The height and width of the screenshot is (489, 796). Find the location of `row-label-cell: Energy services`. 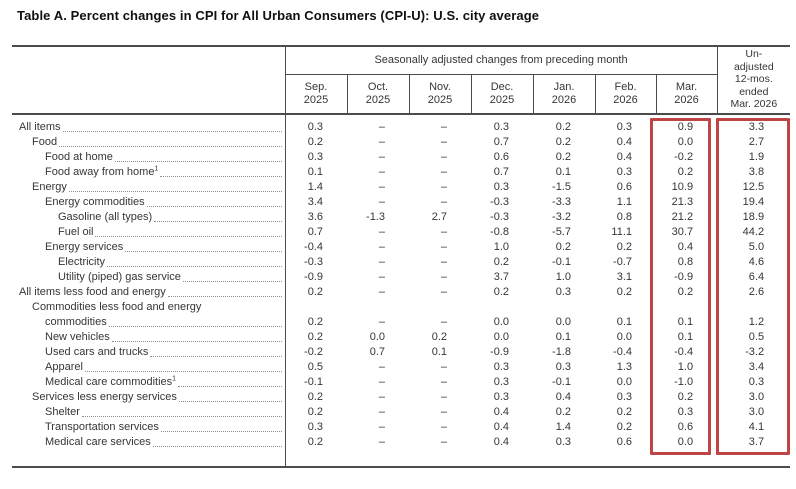

row-label-cell: Energy services is located at coordinates (149, 247).